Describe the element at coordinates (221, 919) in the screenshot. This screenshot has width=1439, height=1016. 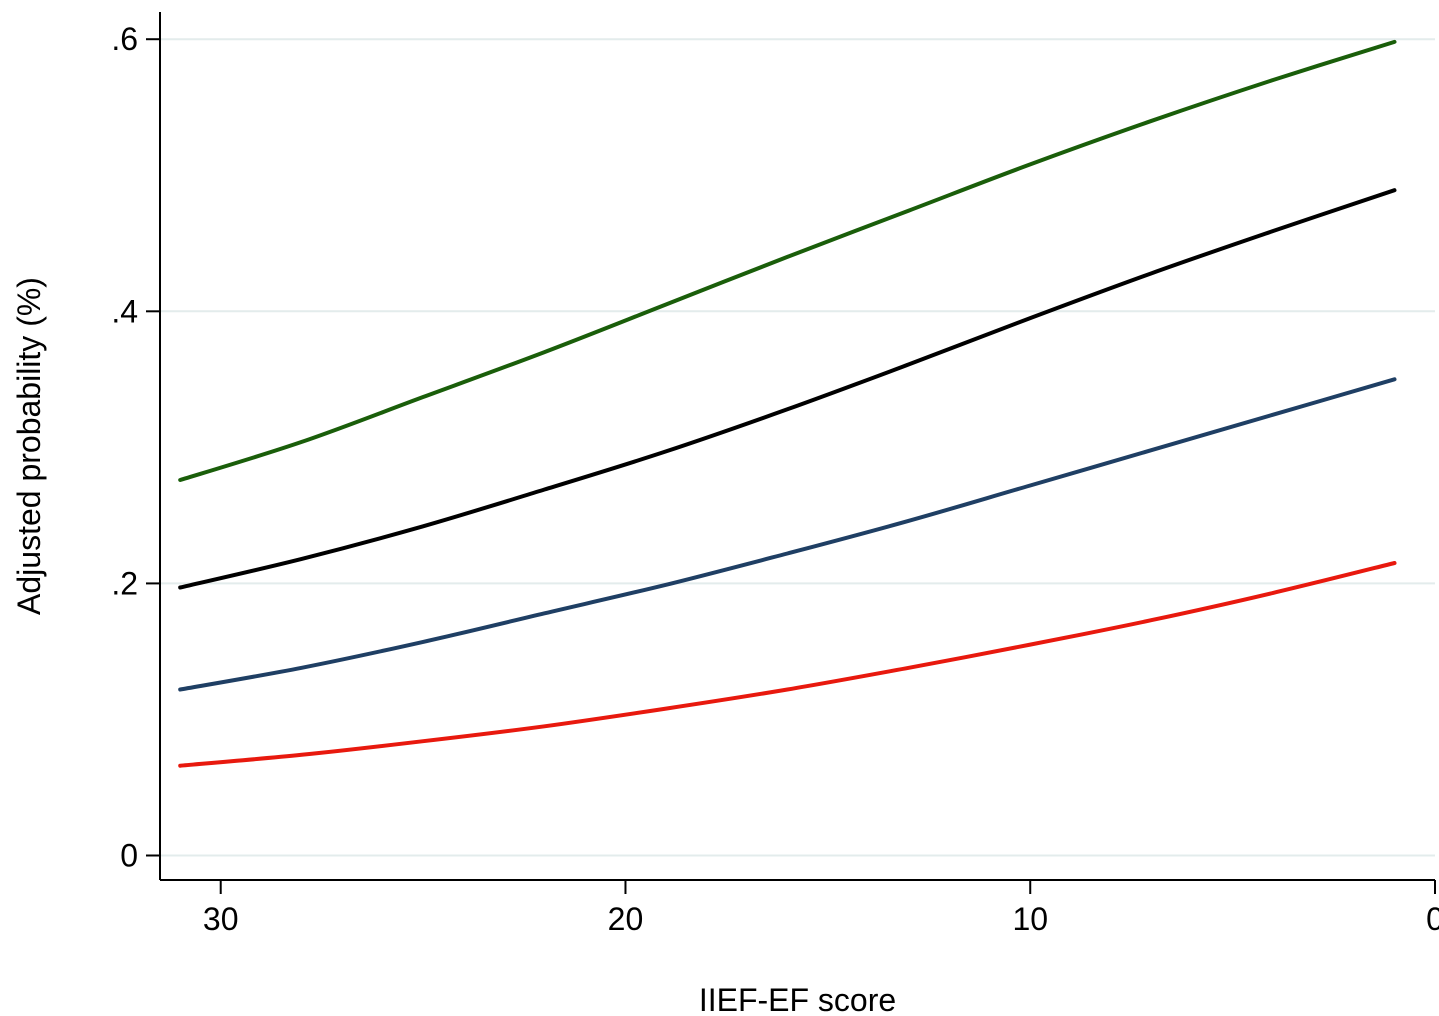
I see `x-tick-label: 30` at that location.